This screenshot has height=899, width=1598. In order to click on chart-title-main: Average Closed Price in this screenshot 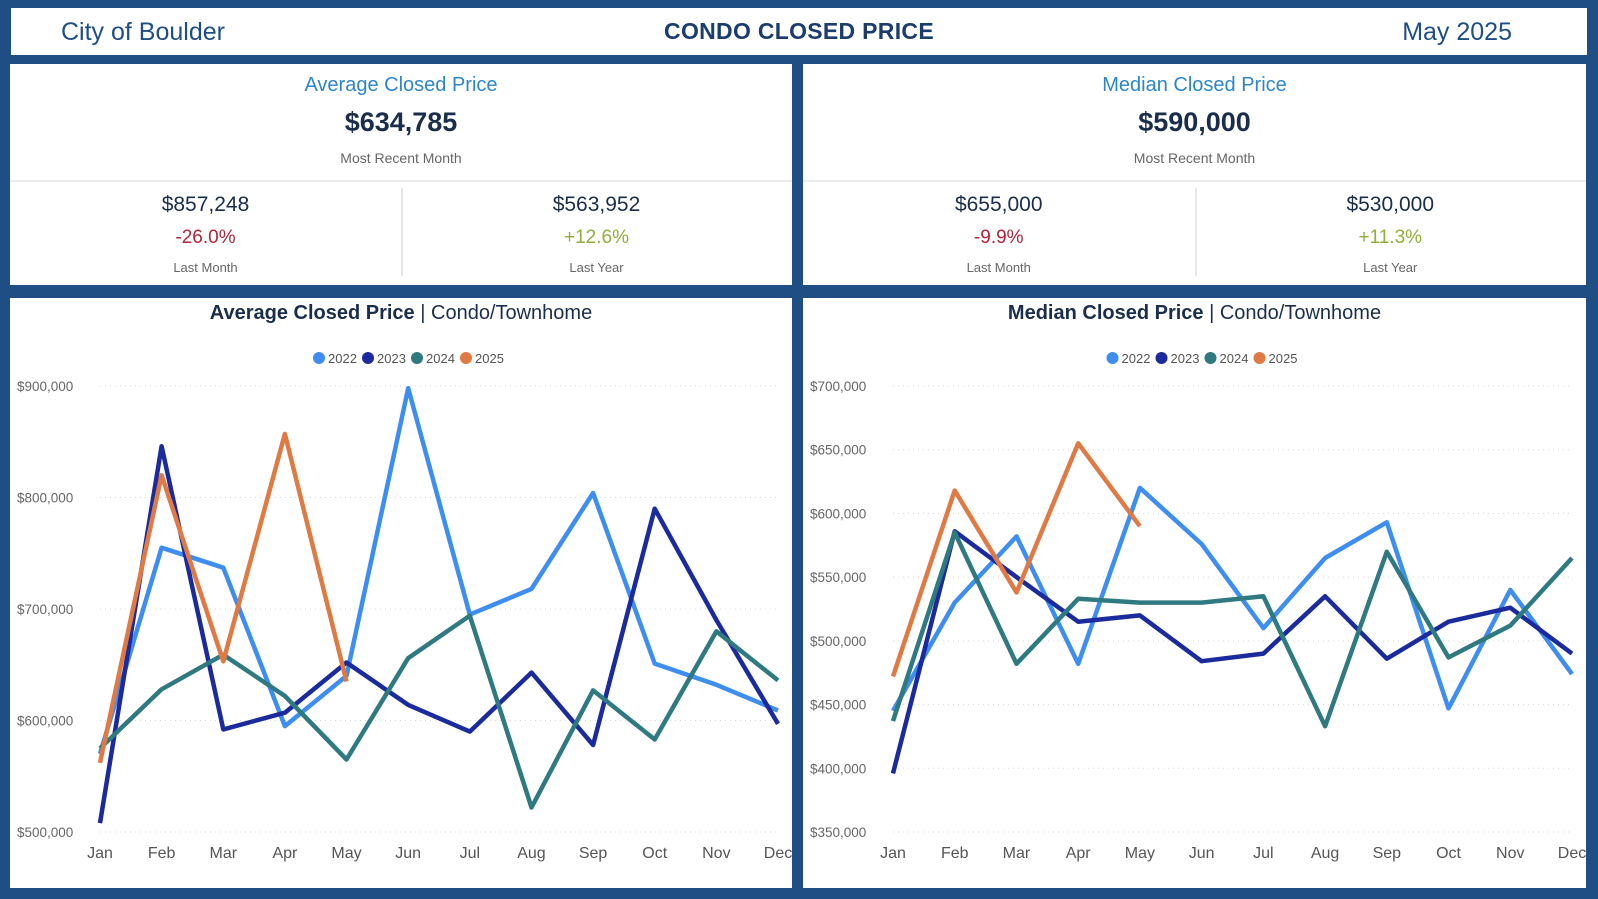, I will do `click(312, 313)`.